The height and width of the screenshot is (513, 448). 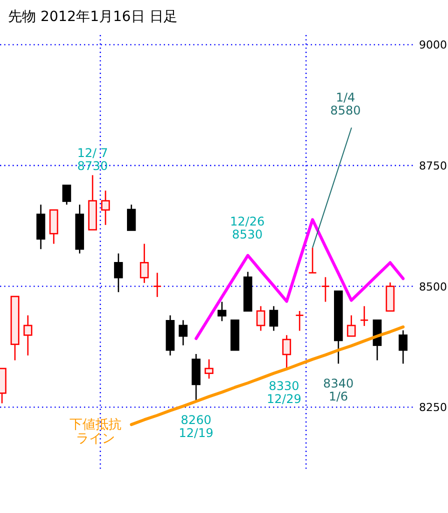 I want to click on annotation: 下値抵抗ライン, so click(x=95, y=431).